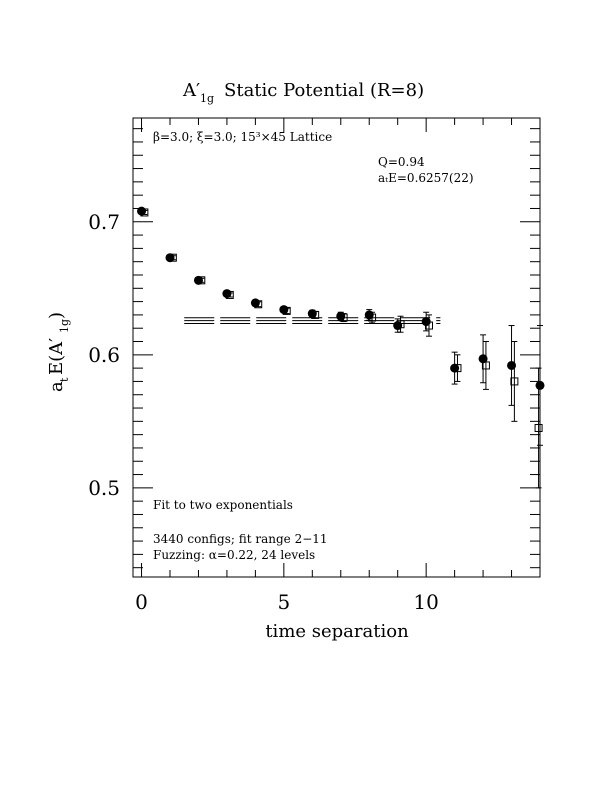  Describe the element at coordinates (207, 98) in the screenshot. I see `title-subscript: 1g` at that location.